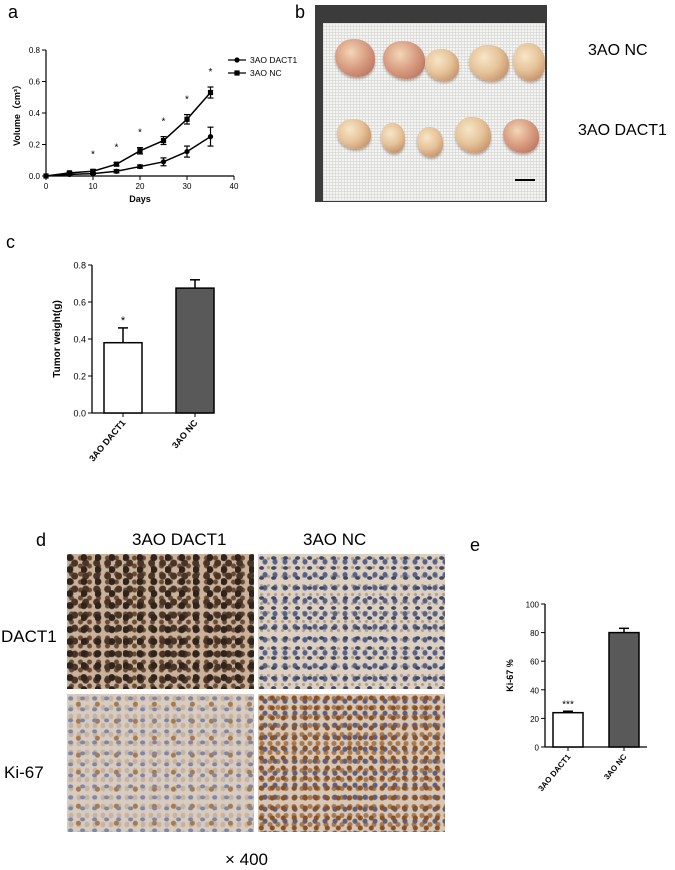  What do you see at coordinates (160, 763) in the screenshot?
I see `ihc-dact1-ki67` at bounding box center [160, 763].